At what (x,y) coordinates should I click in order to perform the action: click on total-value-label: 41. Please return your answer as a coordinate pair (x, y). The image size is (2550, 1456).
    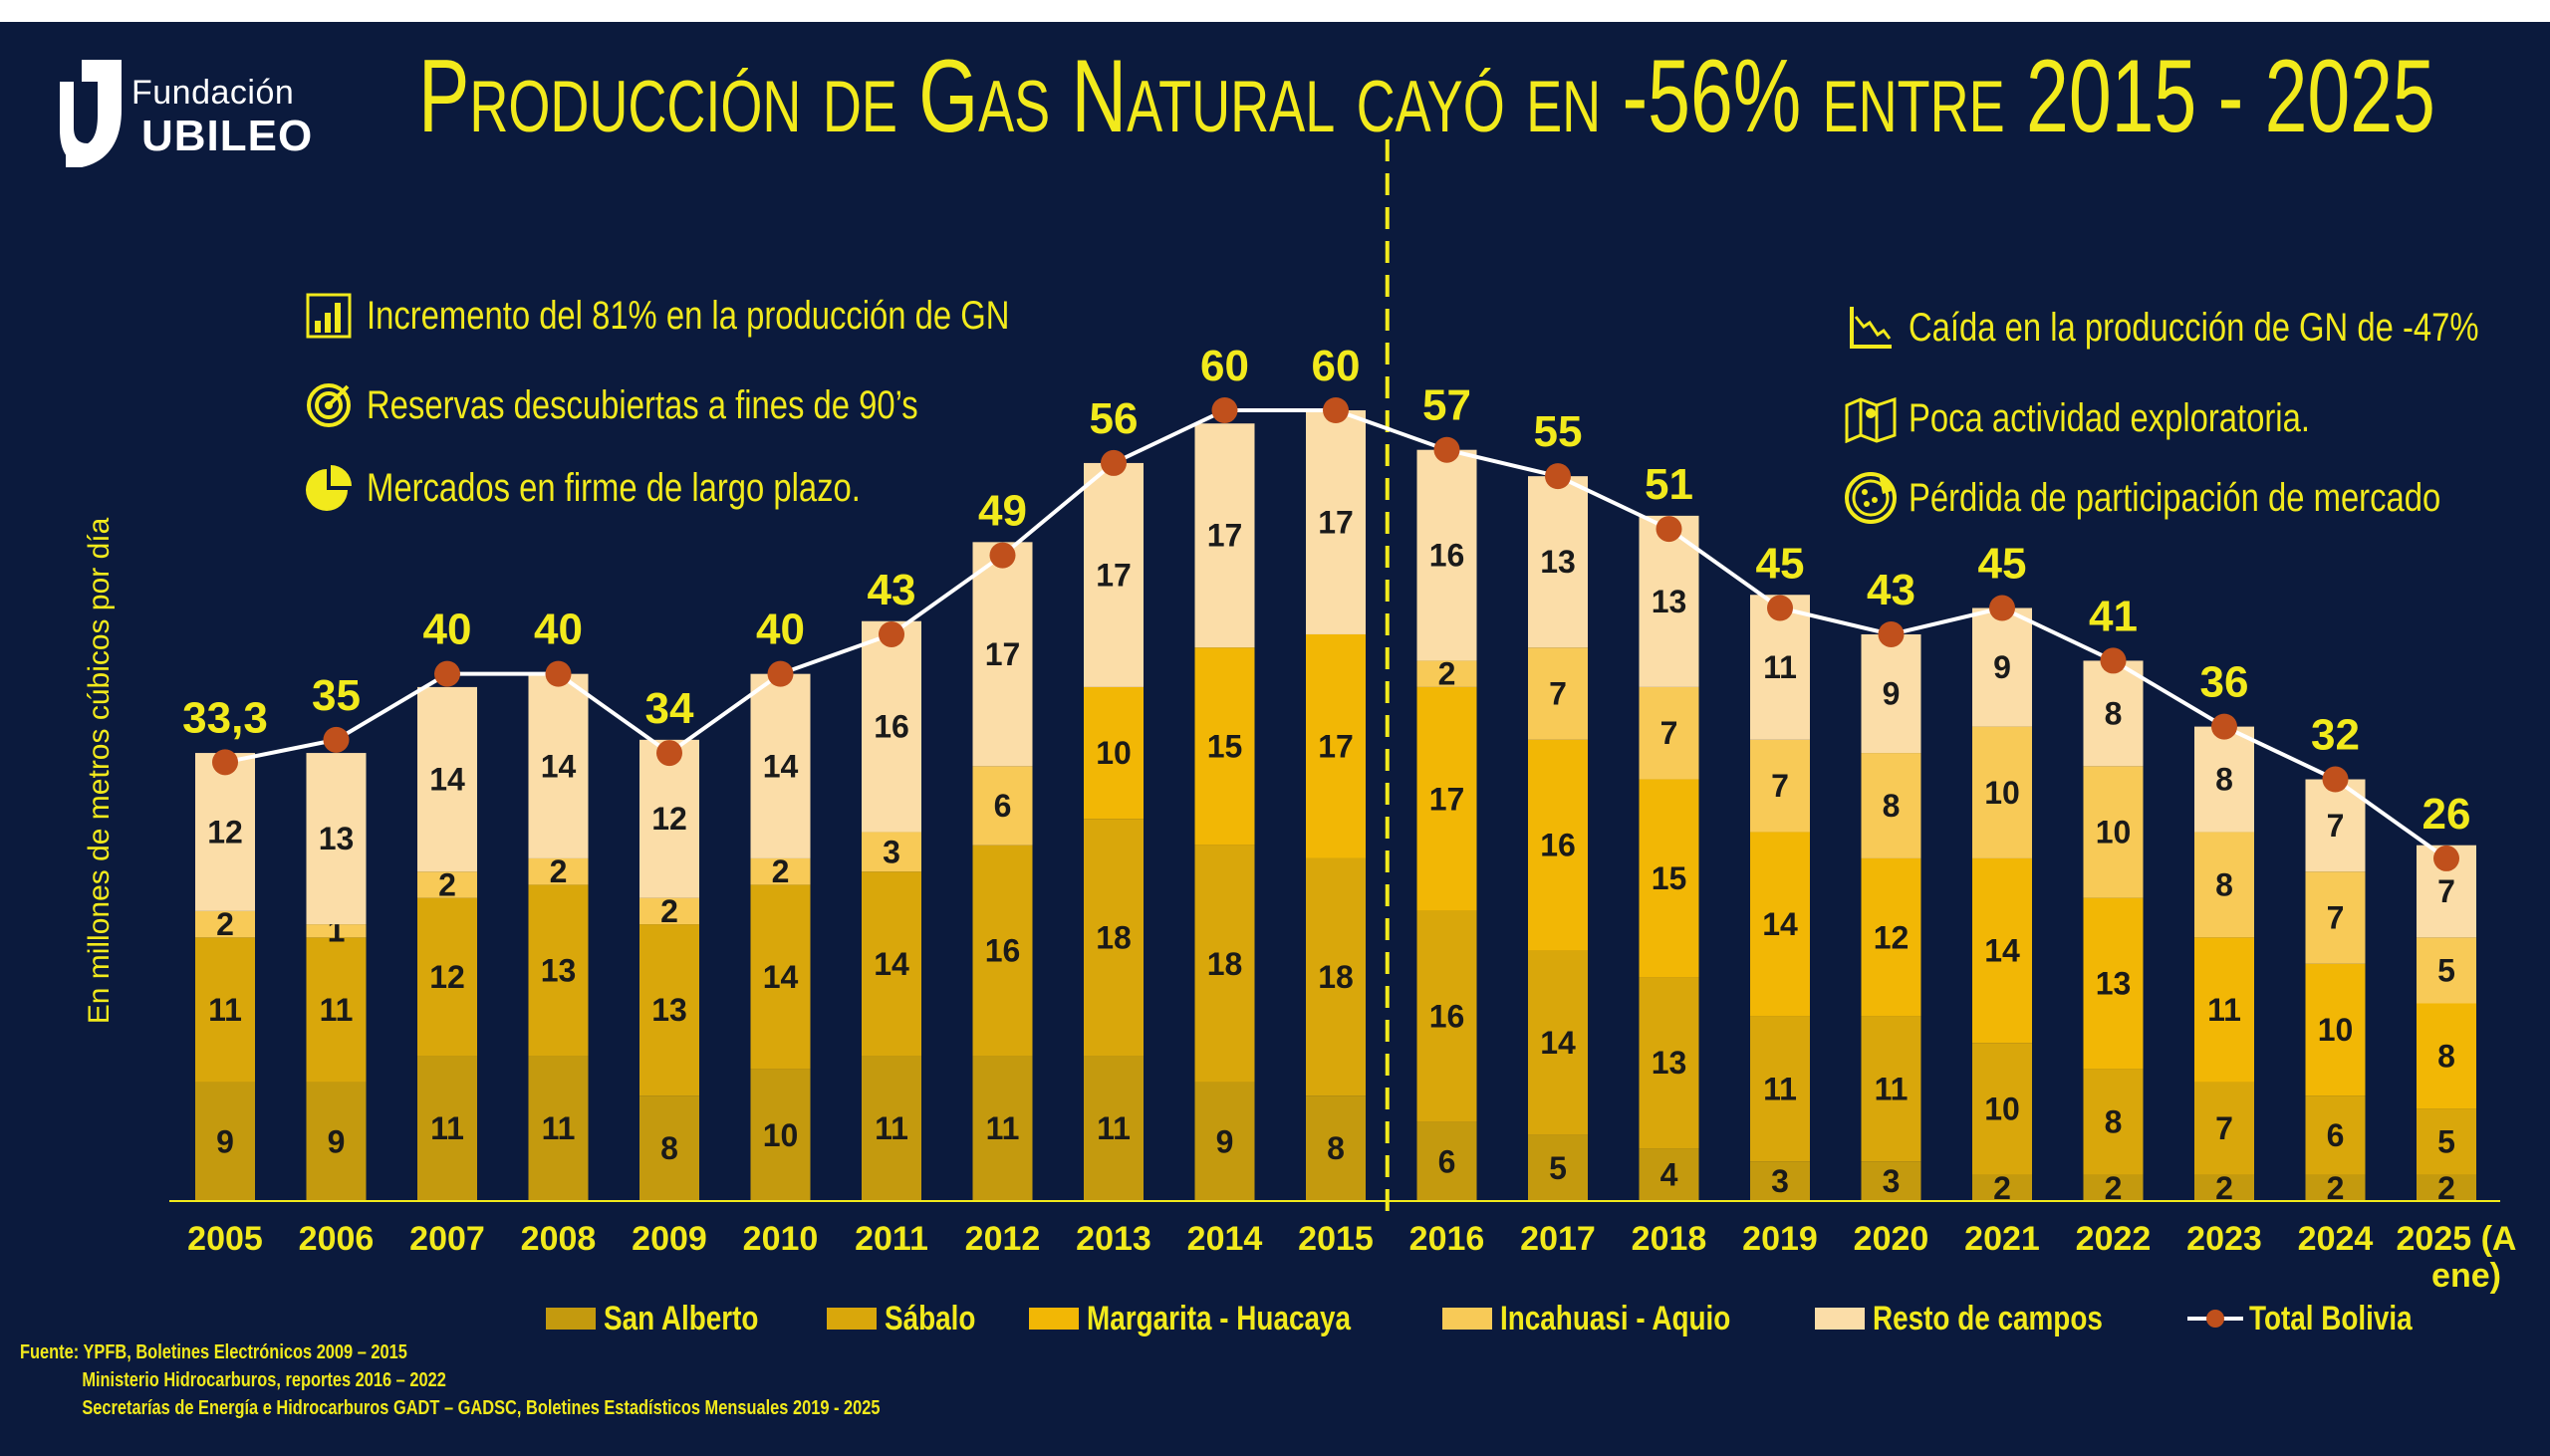
    Looking at the image, I should click on (2113, 616).